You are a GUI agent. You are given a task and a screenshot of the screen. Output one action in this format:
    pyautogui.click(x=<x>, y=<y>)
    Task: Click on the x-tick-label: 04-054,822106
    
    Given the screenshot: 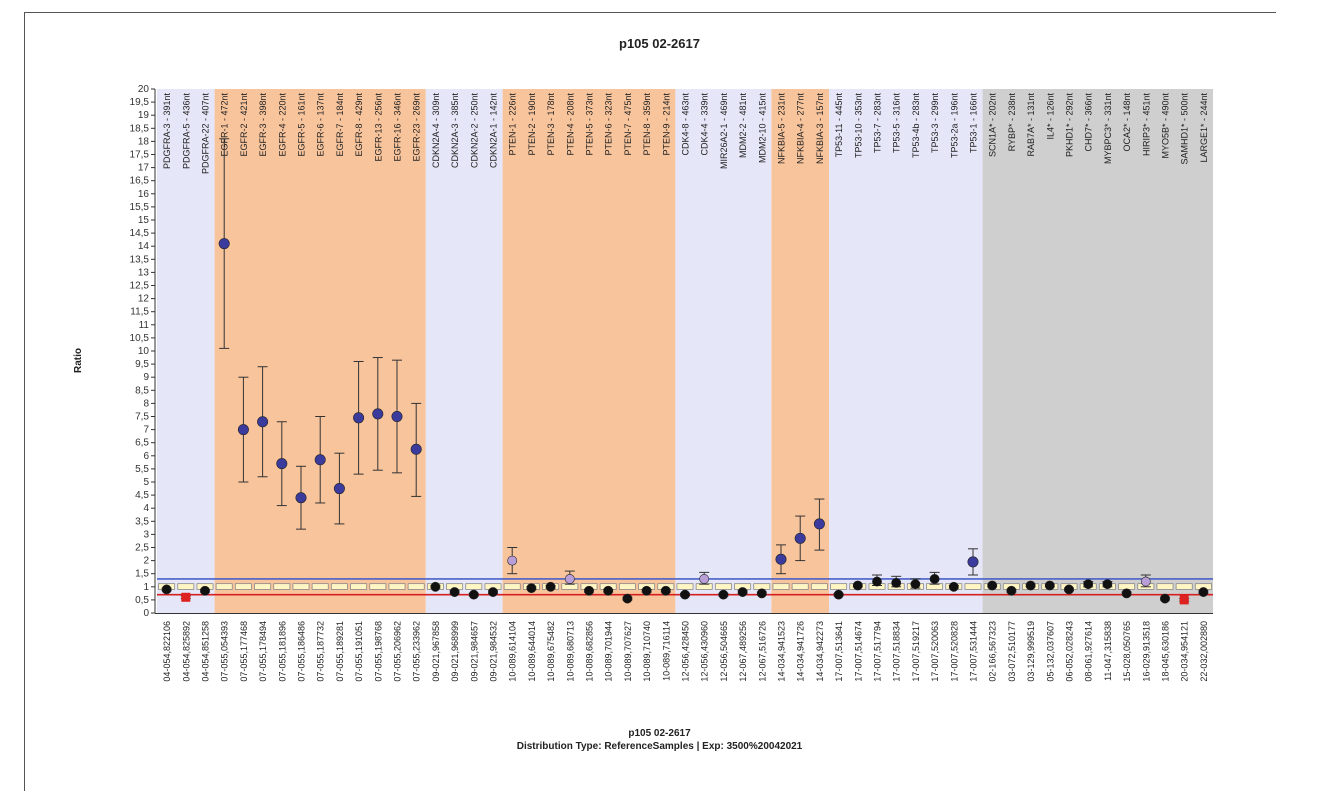 What is the action you would take?
    pyautogui.click(x=167, y=651)
    